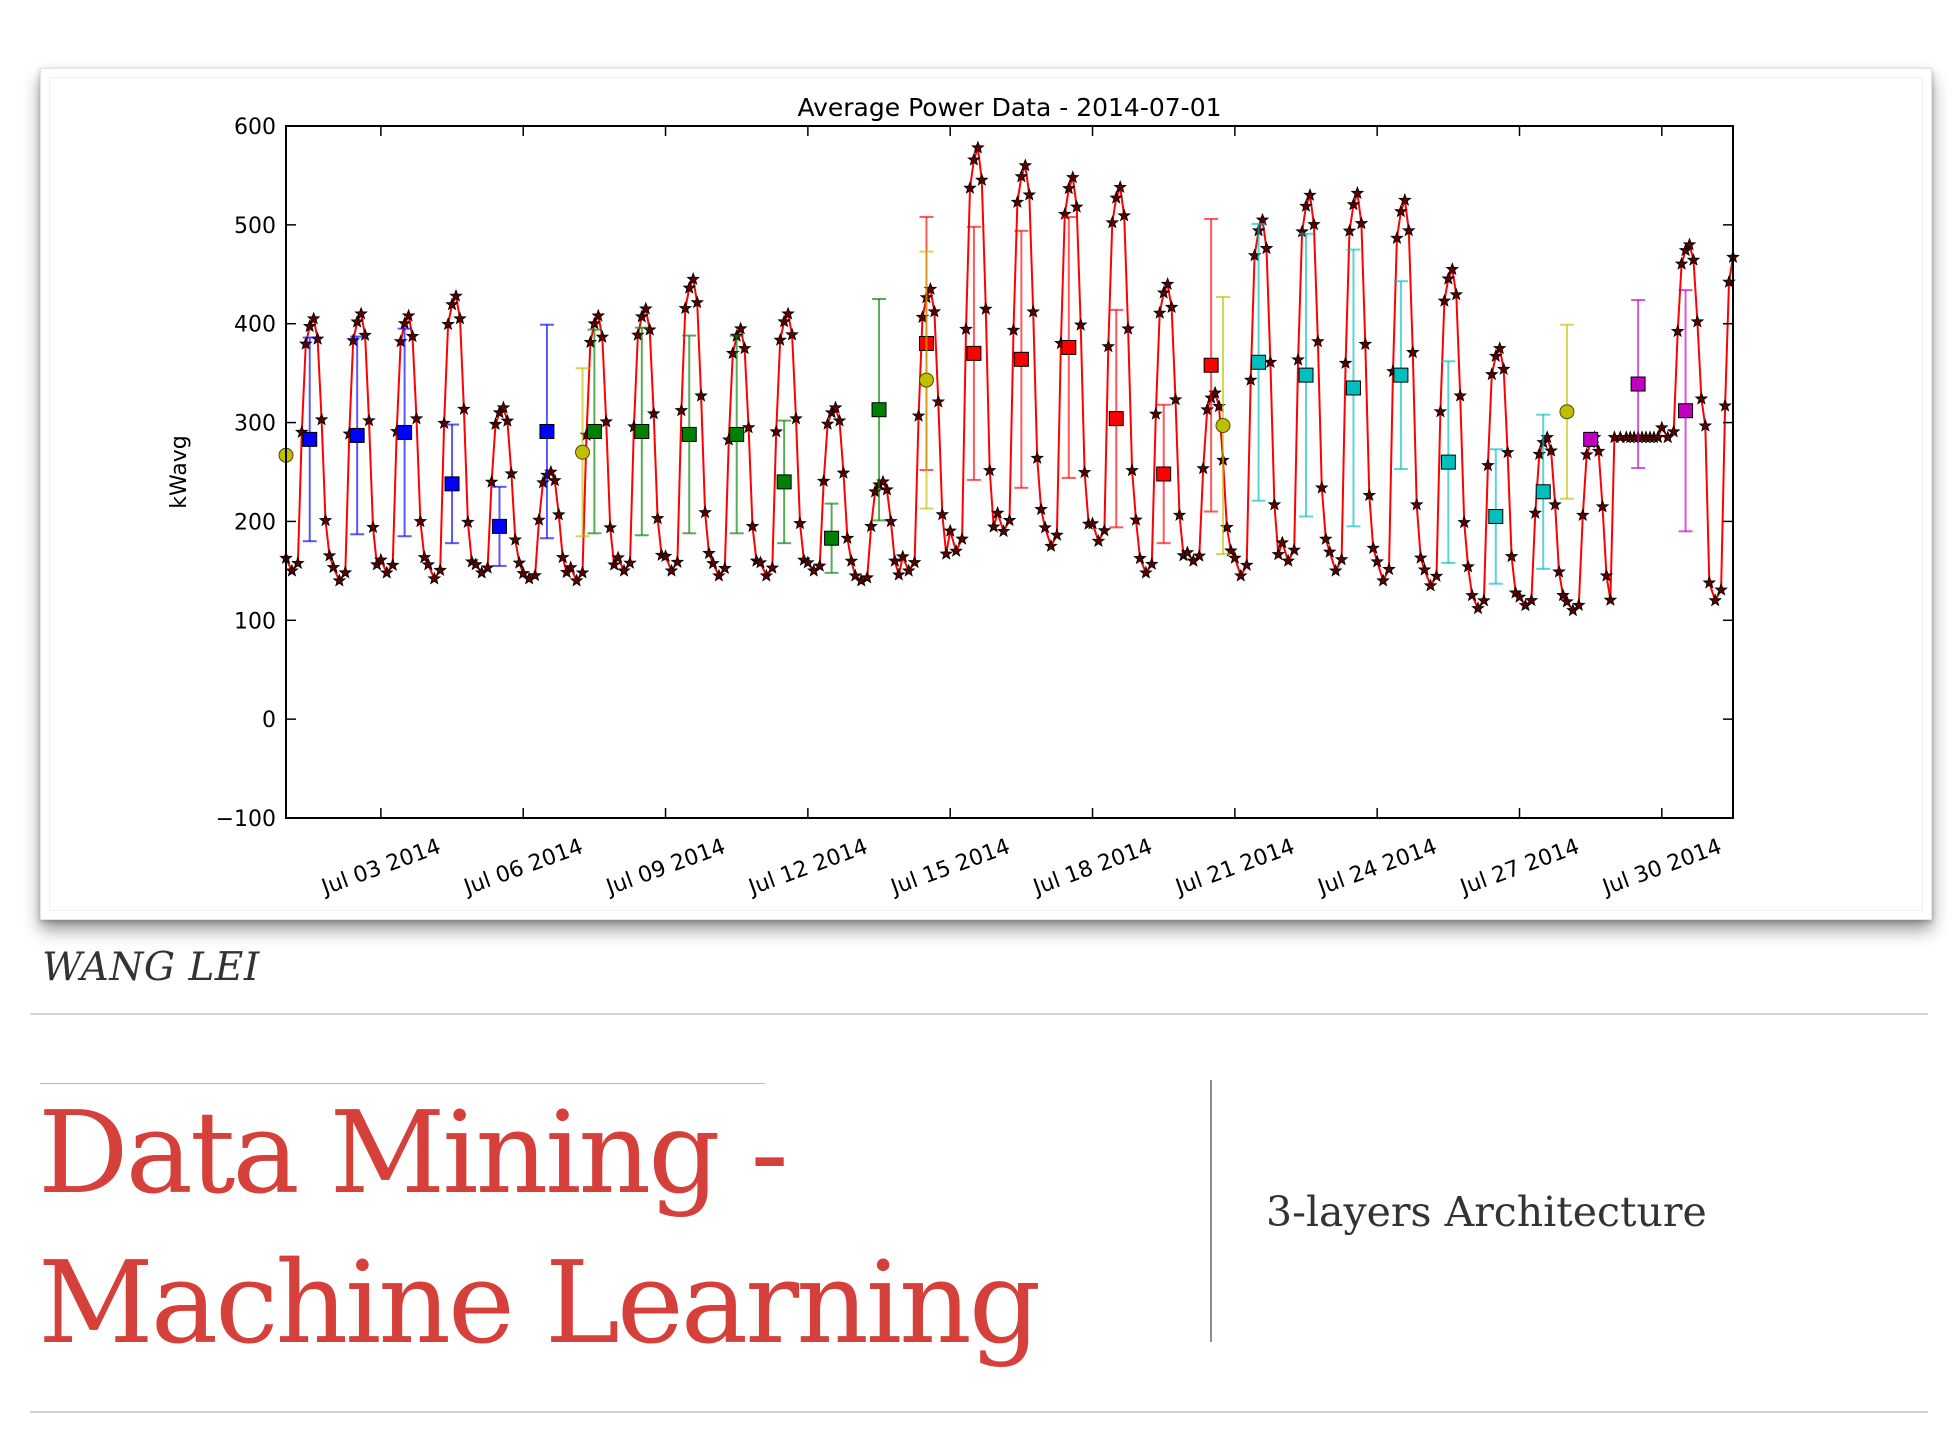  I want to click on x-tick-label: Jul 21 2014, so click(1234, 867).